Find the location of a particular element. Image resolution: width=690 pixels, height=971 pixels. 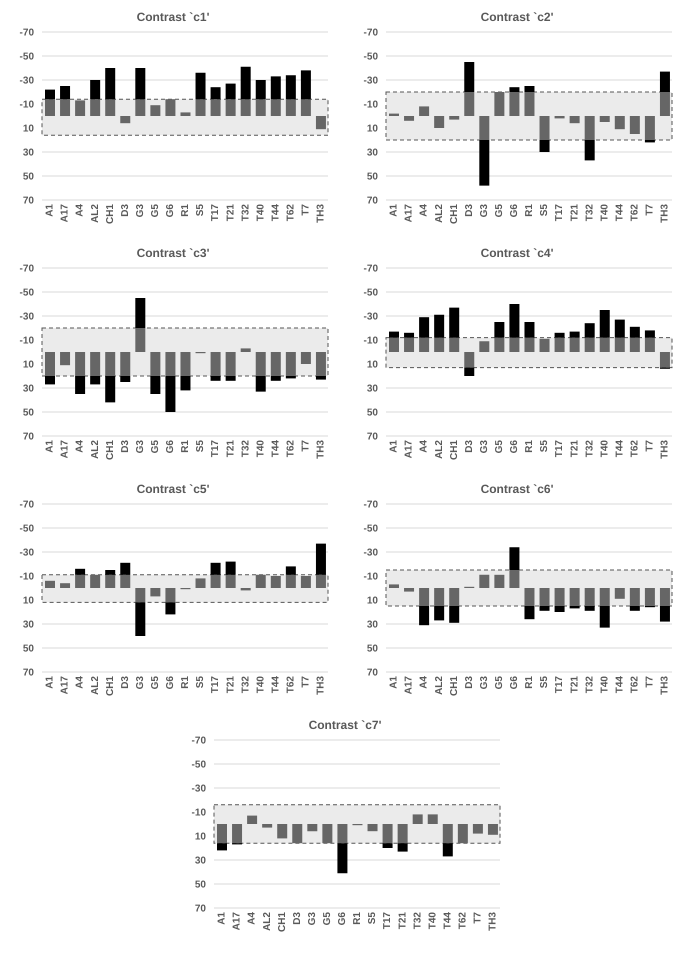

y-tick-label: 70 is located at coordinates (28, 201).